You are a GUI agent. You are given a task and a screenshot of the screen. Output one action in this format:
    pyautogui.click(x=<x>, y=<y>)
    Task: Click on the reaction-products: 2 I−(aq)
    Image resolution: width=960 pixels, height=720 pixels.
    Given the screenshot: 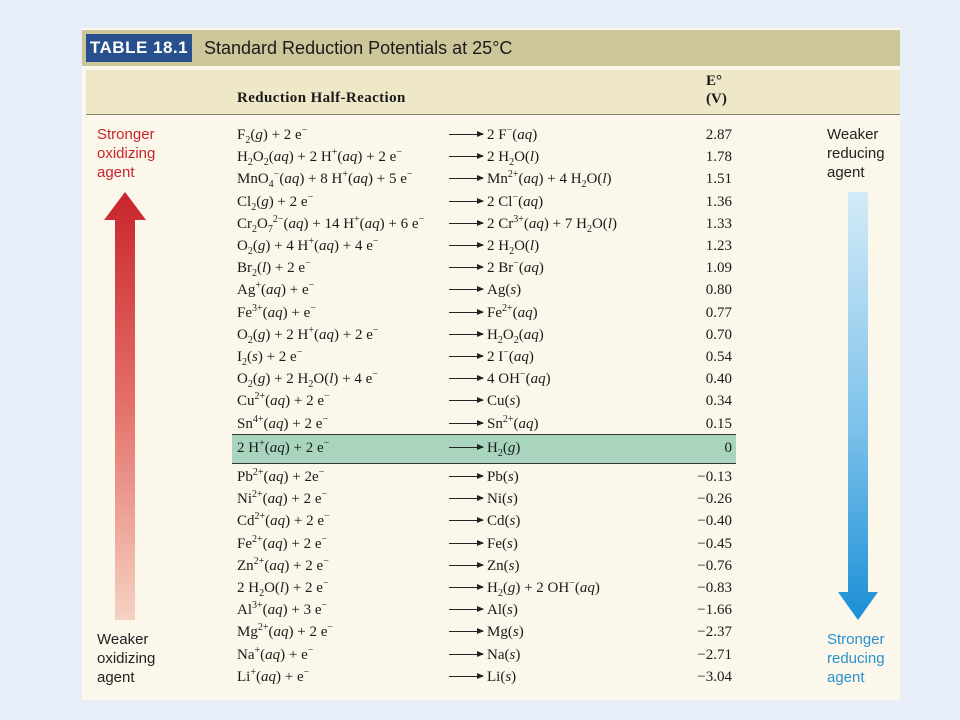 What is the action you would take?
    pyautogui.click(x=510, y=356)
    